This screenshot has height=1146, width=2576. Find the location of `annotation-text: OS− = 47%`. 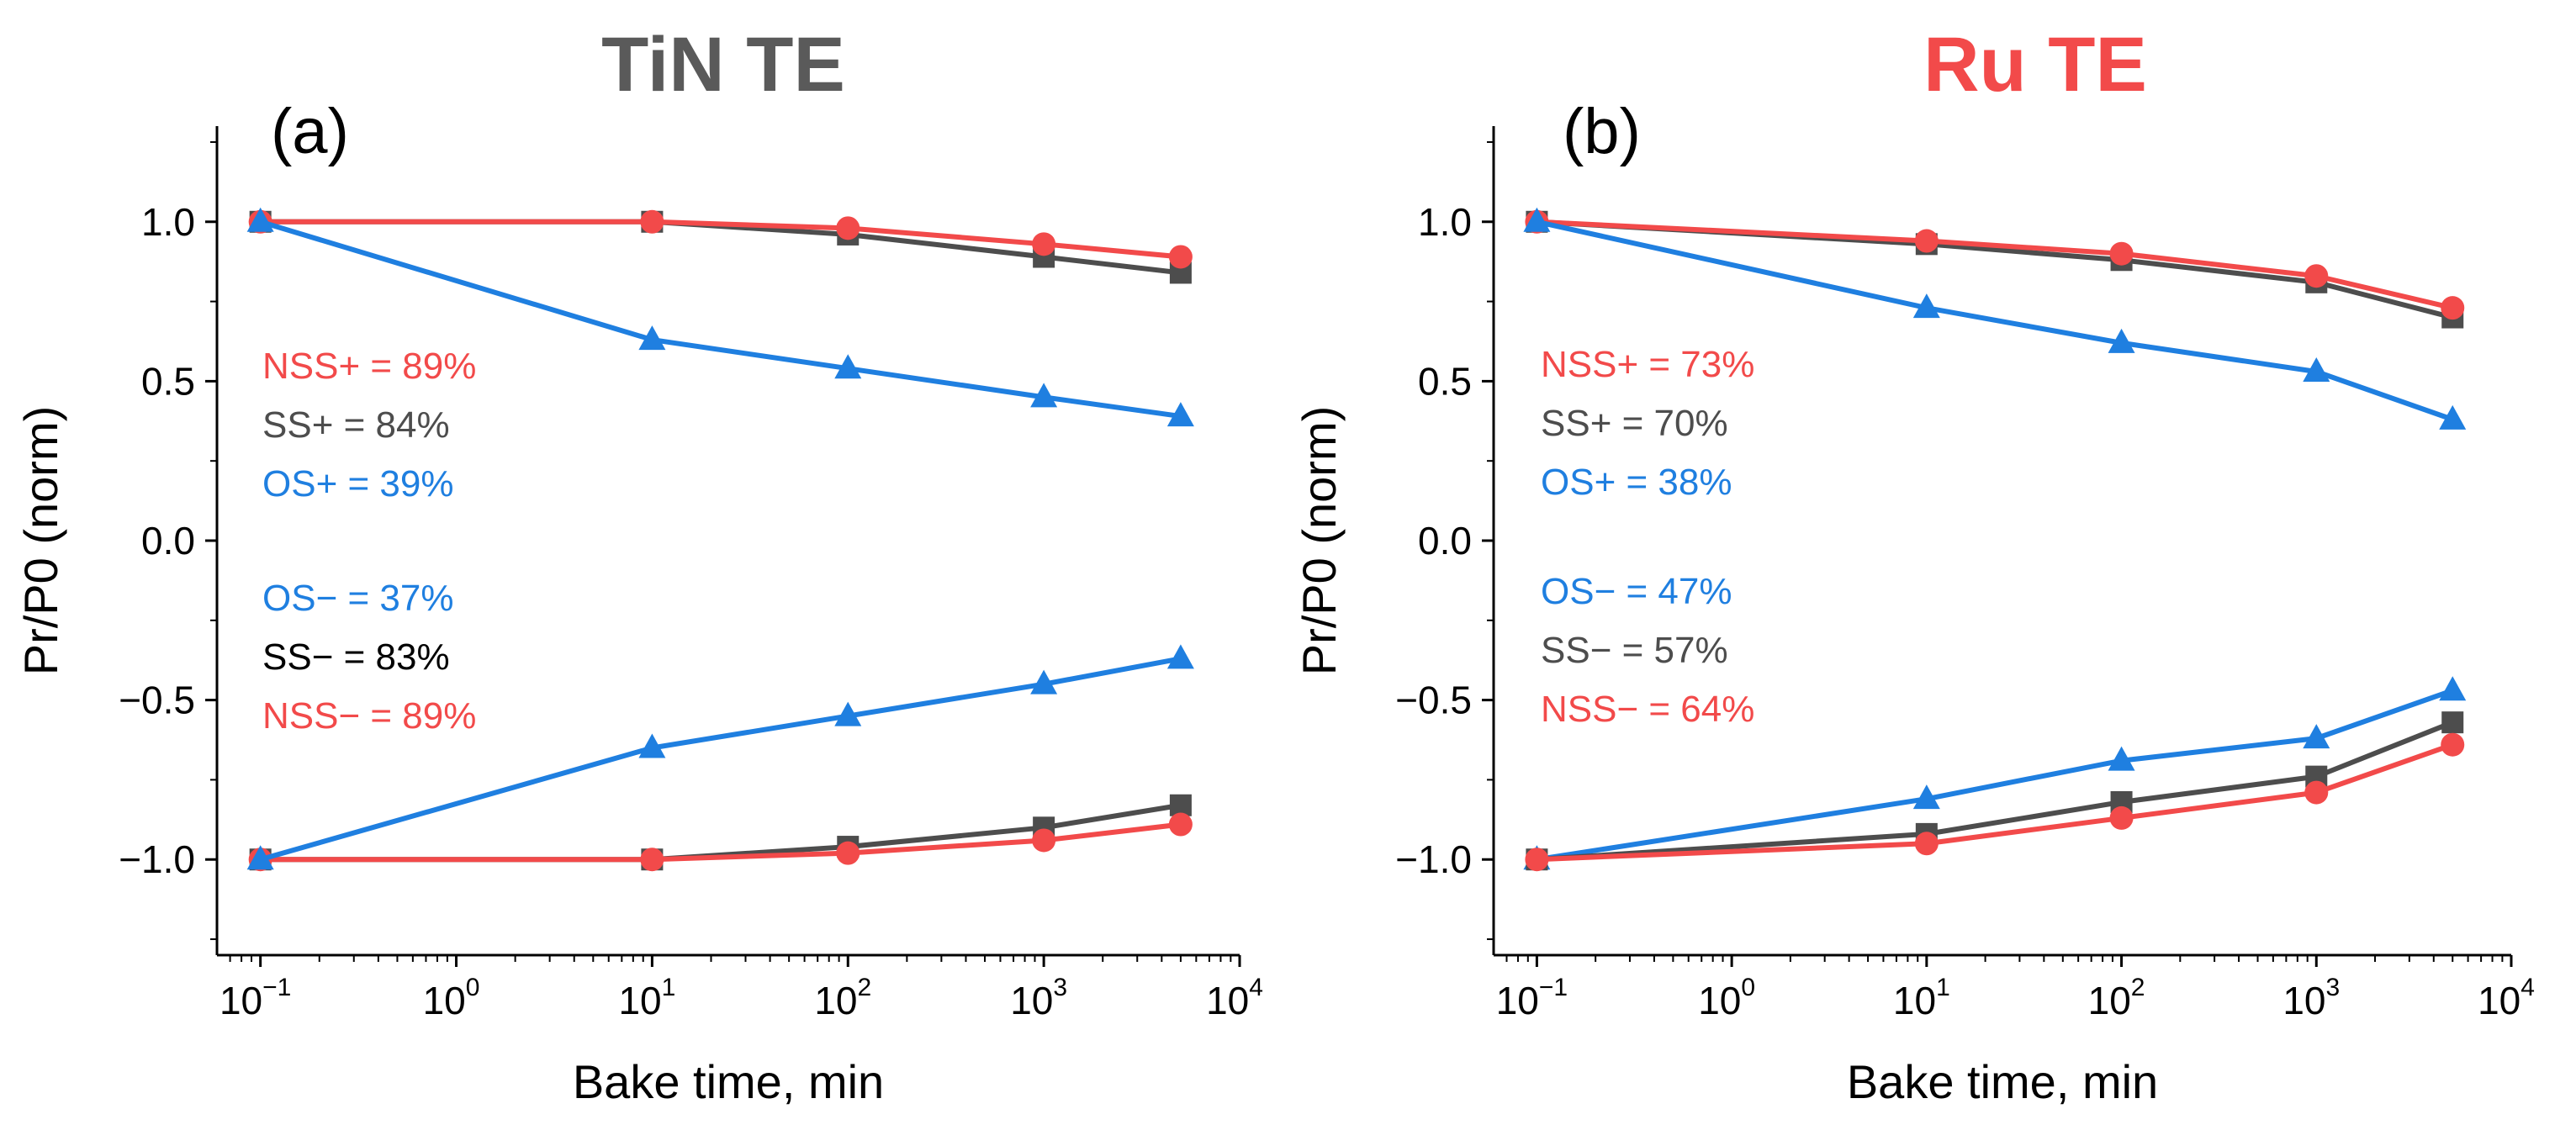

annotation-text: OS− = 47% is located at coordinates (1636, 591).